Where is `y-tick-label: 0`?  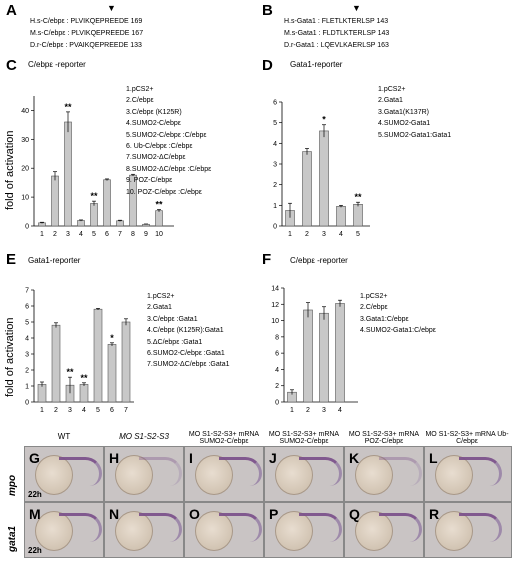 y-tick-label: 0 is located at coordinates (275, 227).